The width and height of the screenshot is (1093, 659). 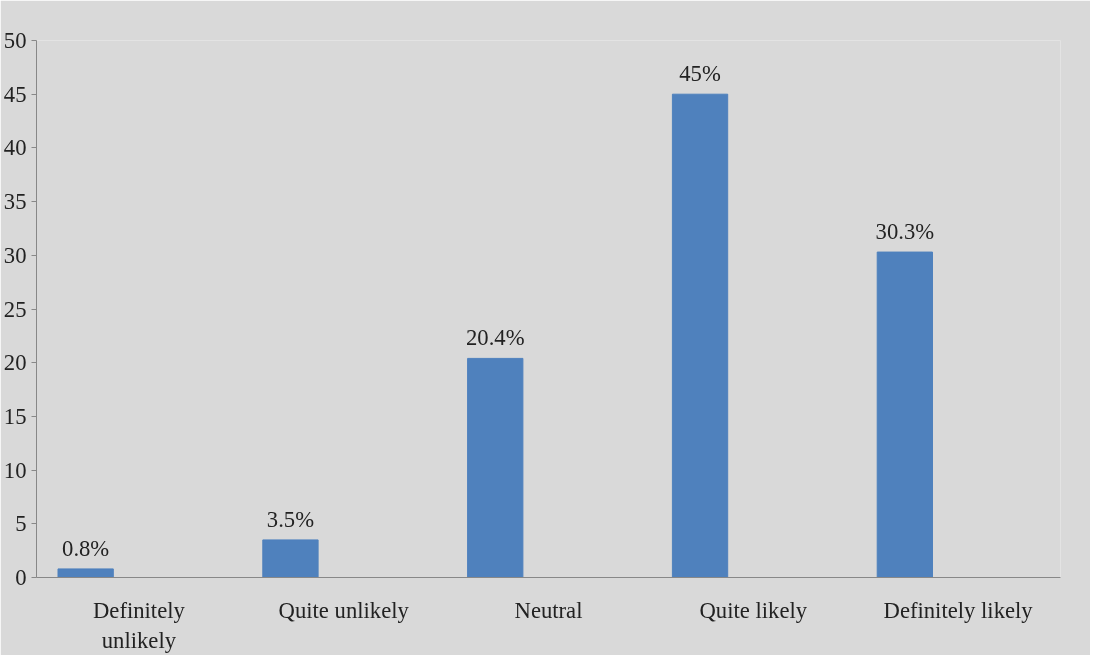 What do you see at coordinates (15, 202) in the screenshot?
I see `y-tick-label: 35` at bounding box center [15, 202].